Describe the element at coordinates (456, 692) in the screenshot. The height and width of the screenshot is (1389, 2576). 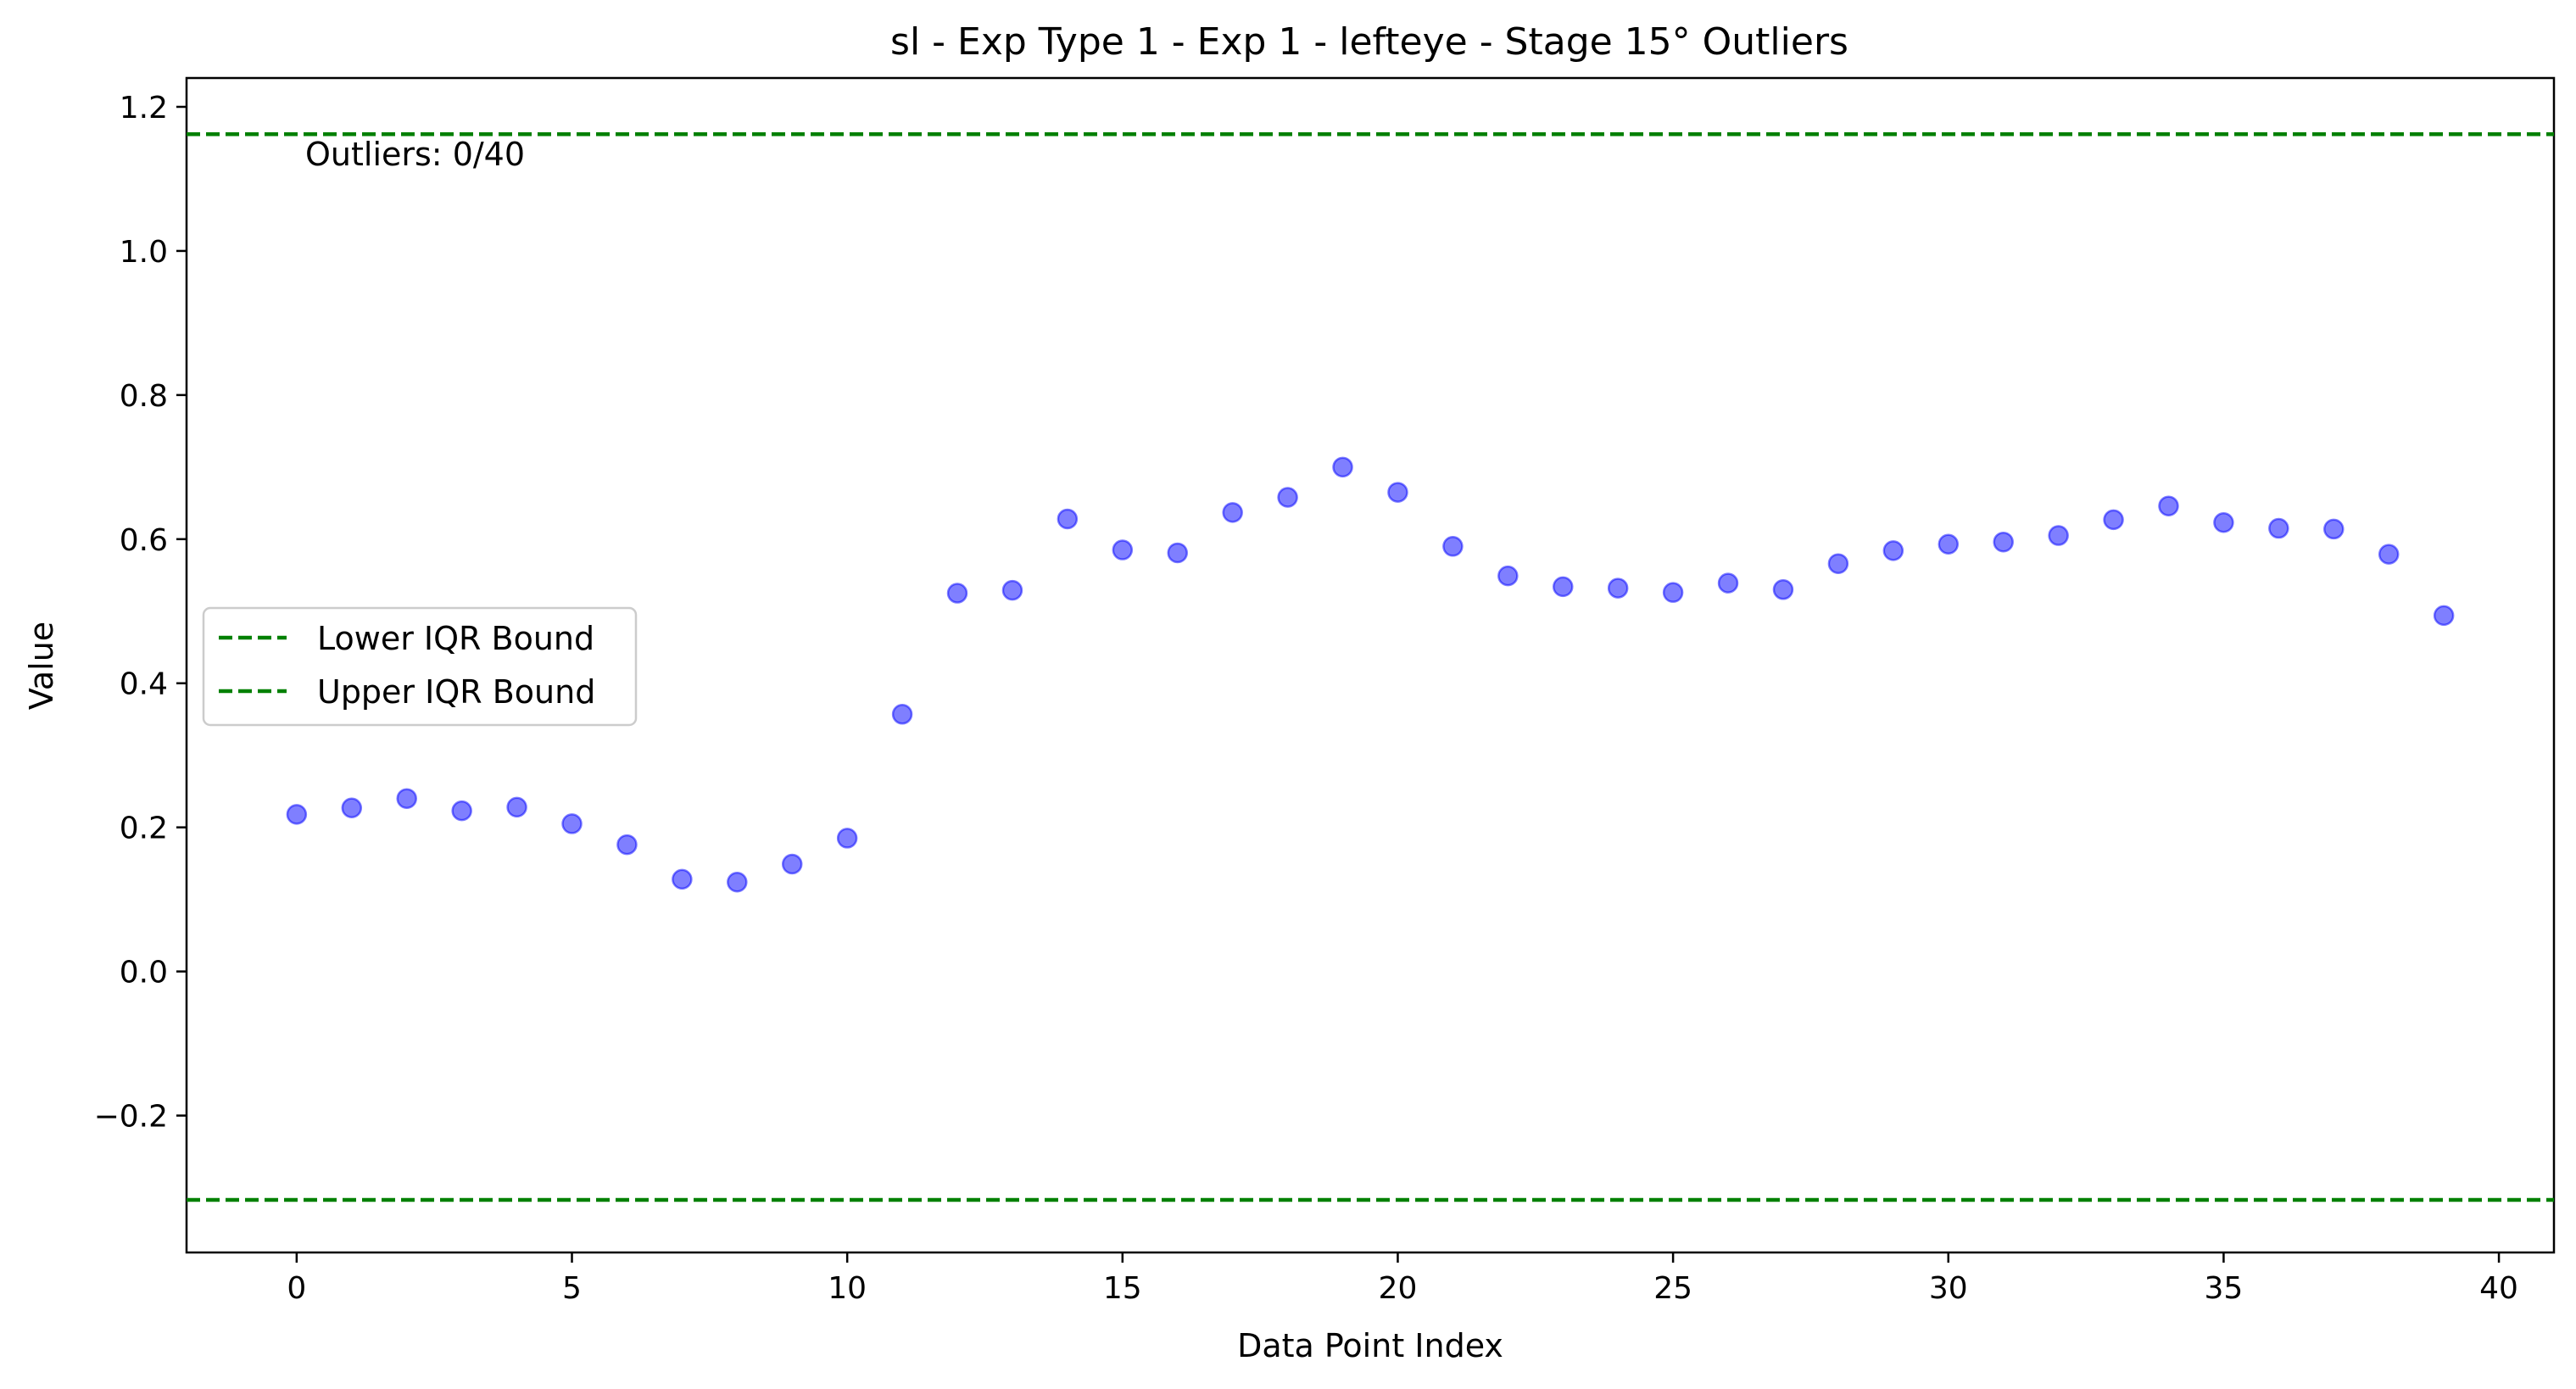
I see `legend-entry-upper: Upper IQR Bound` at that location.